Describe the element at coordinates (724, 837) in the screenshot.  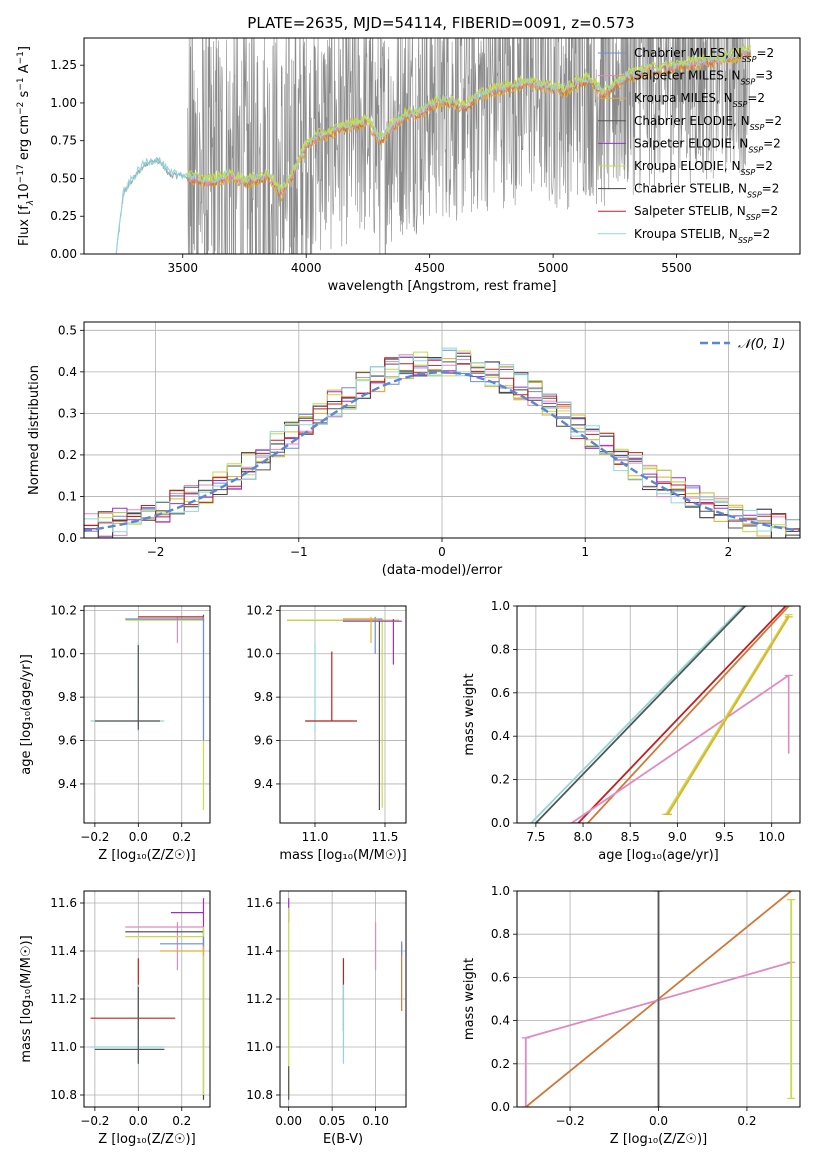
I see `x-tick-label: 9.5` at that location.